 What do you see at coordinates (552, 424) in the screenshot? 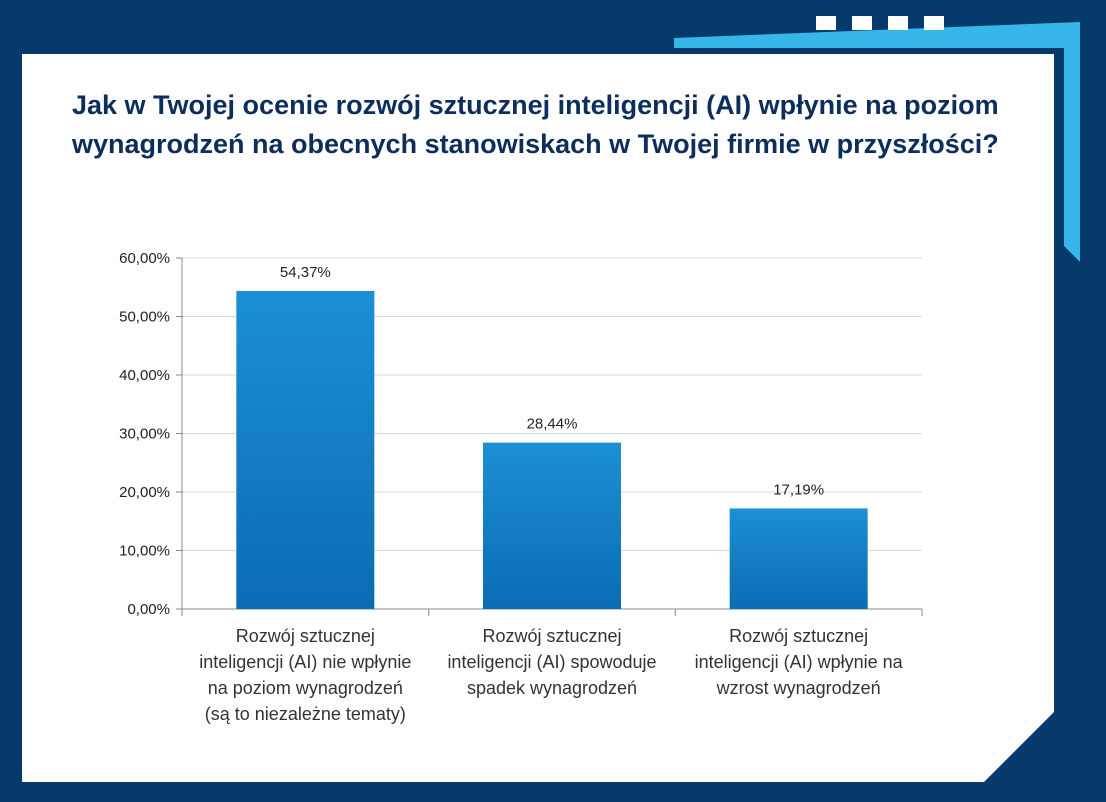
I see `bar-value-label: 28,44%` at bounding box center [552, 424].